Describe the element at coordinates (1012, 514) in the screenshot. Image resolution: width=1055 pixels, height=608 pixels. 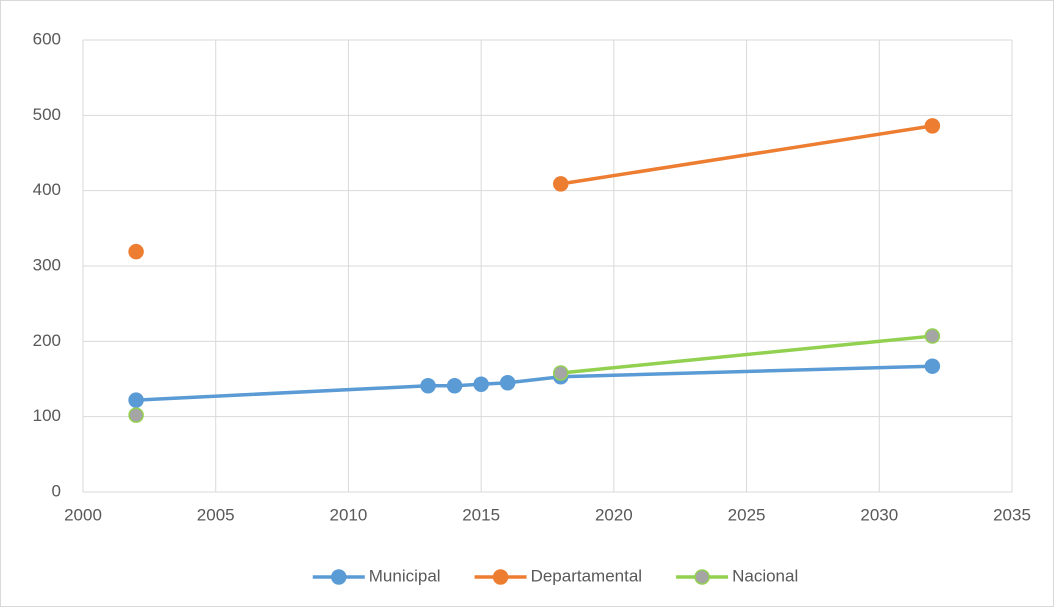
I see `x-tick-label: 2035` at that location.